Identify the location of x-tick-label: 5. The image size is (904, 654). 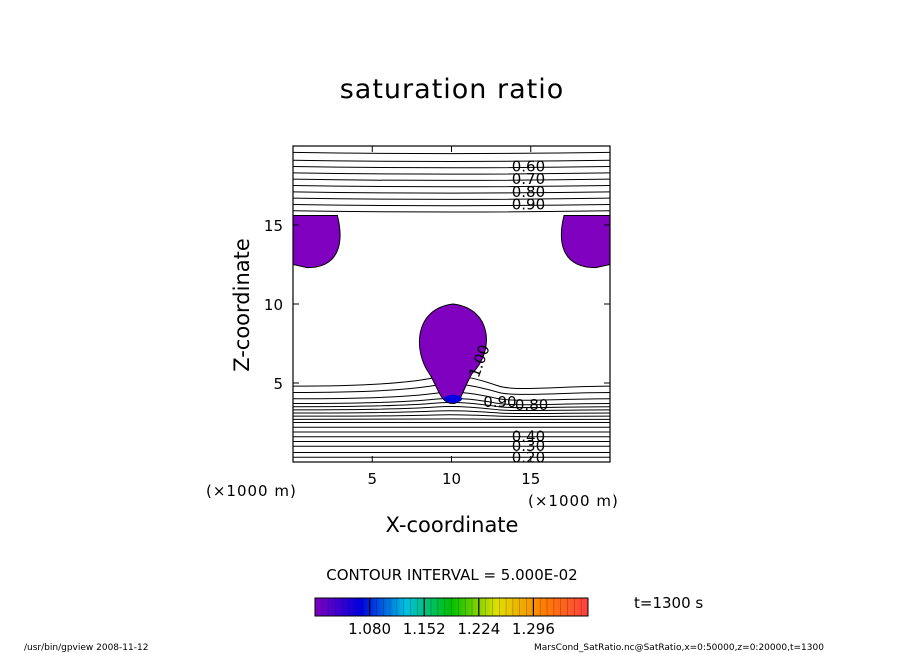
(372, 479).